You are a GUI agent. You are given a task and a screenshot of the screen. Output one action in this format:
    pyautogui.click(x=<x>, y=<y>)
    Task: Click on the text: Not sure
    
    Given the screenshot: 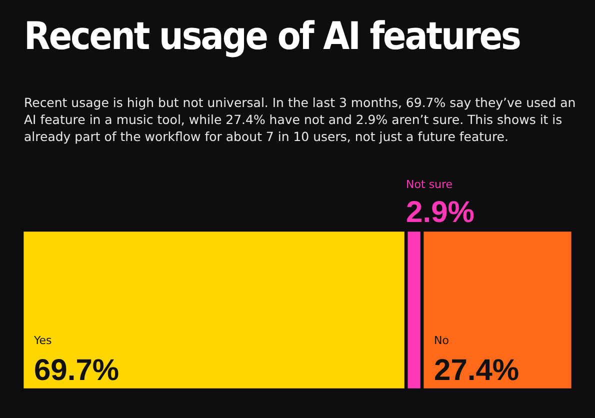 What is the action you would take?
    pyautogui.click(x=429, y=184)
    